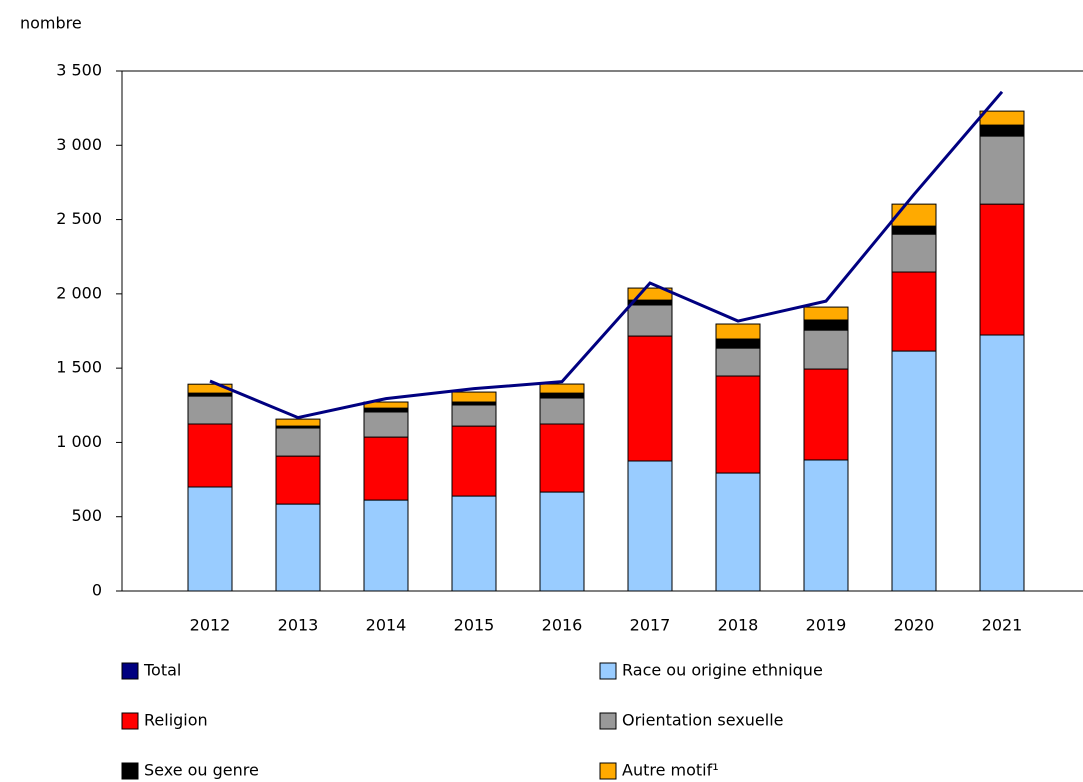 This screenshot has width=1083, height=782. Describe the element at coordinates (176, 720) in the screenshot. I see `legend-label: Religion` at that location.